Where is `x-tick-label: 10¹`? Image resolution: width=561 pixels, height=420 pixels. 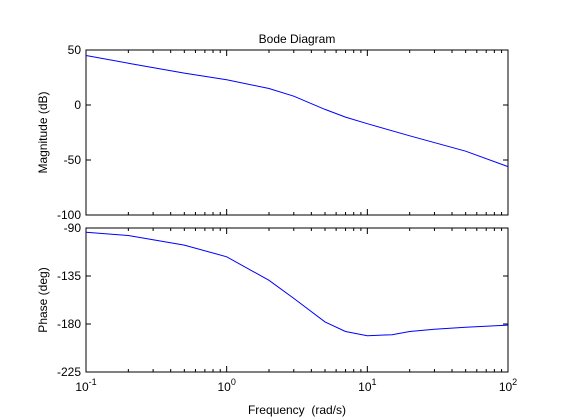 x-tick-label: 10¹ is located at coordinates (367, 385).